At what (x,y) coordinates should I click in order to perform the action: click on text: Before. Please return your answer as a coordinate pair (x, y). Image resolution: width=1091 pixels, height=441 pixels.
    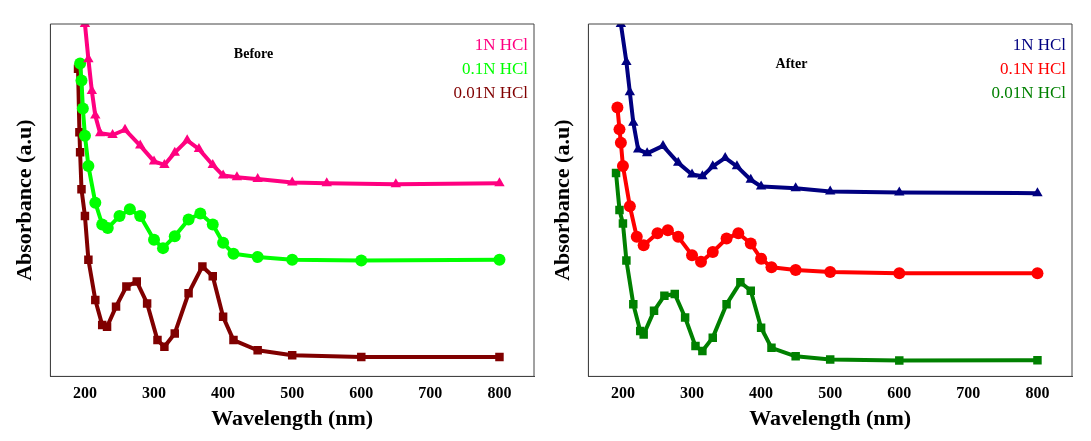
    Looking at the image, I should click on (253, 53).